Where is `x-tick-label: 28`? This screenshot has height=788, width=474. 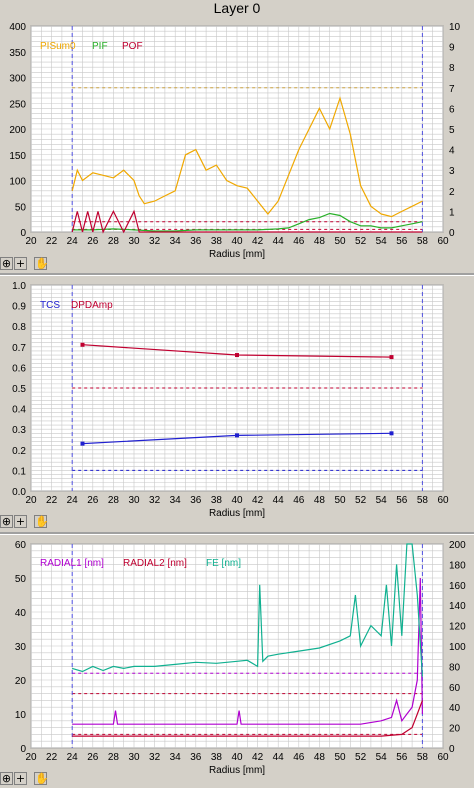
x-tick-label: 28 is located at coordinates (114, 500).